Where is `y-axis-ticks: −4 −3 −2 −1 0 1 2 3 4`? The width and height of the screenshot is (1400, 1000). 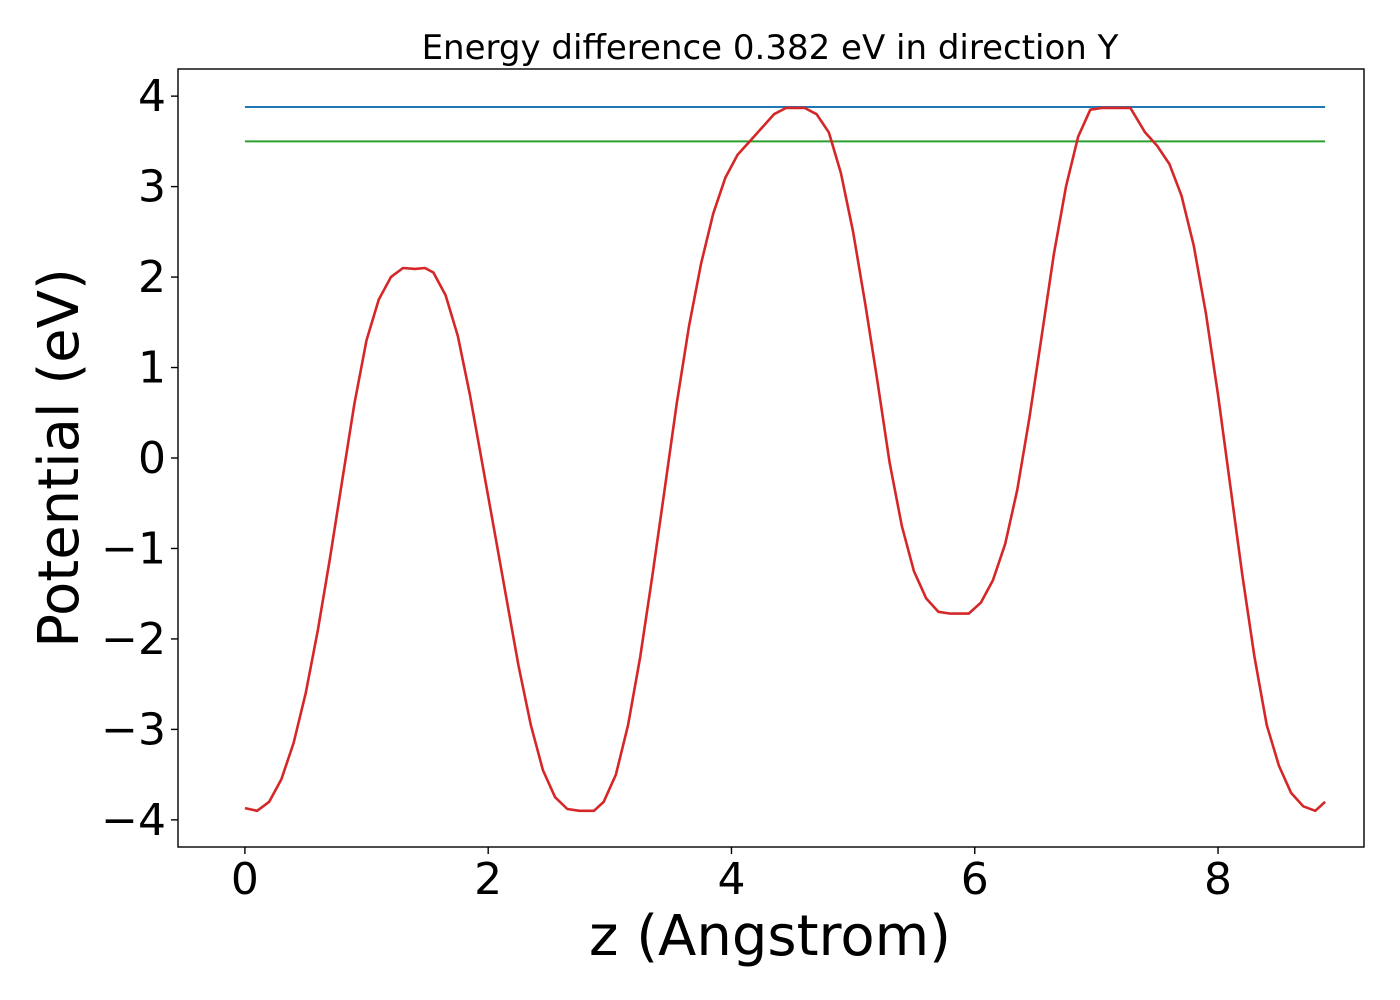 y-axis-ticks: −4 −3 −2 −1 0 1 2 3 4 is located at coordinates (139, 458).